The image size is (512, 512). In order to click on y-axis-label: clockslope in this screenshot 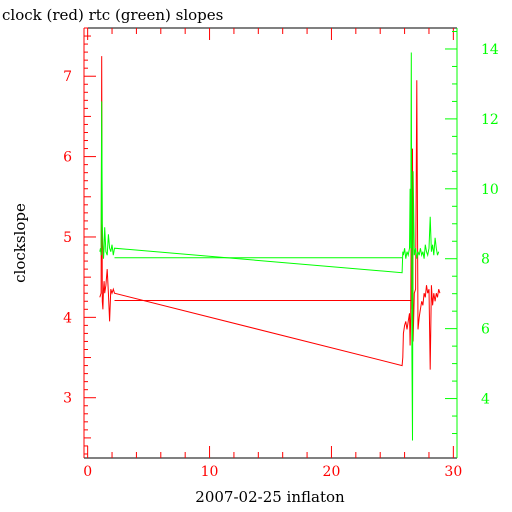, I will do `click(20, 243)`.